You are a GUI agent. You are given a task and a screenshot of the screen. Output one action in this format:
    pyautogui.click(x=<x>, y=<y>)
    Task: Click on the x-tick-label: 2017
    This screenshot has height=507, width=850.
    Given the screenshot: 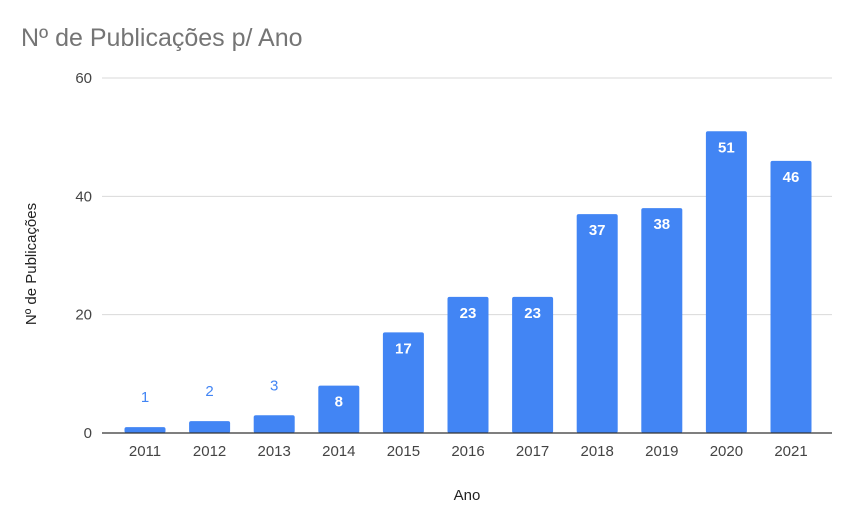 What is the action you would take?
    pyautogui.click(x=532, y=451)
    